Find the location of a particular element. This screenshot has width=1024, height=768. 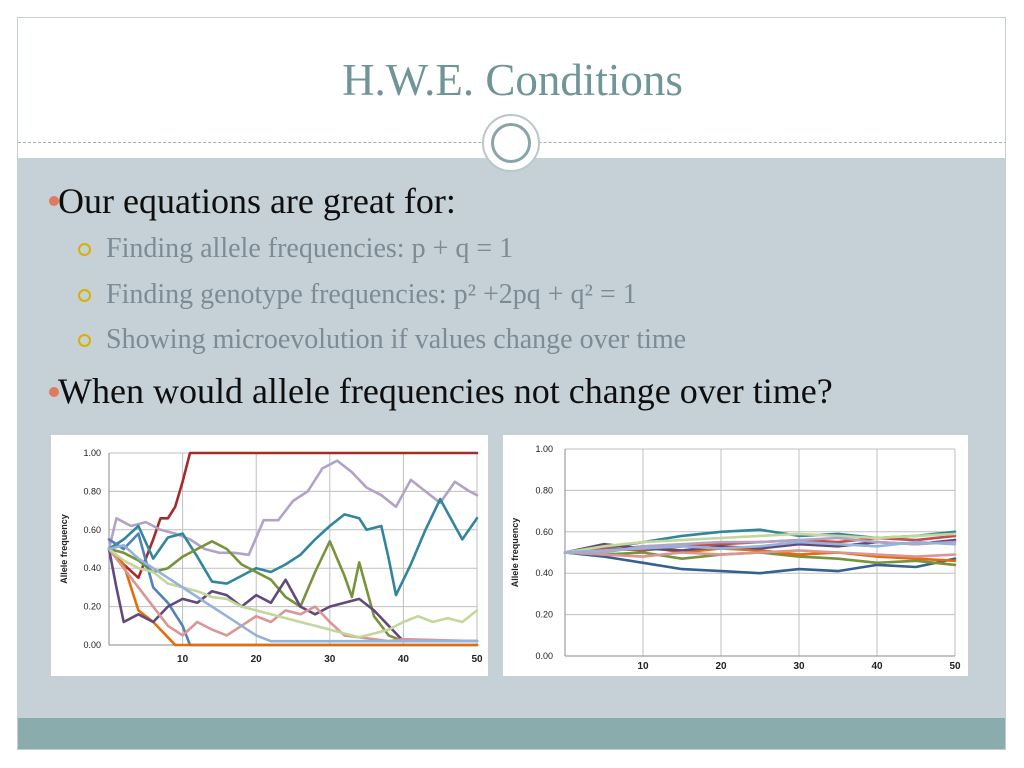

bullet-text: Our equations are great for: is located at coordinates (257, 201).